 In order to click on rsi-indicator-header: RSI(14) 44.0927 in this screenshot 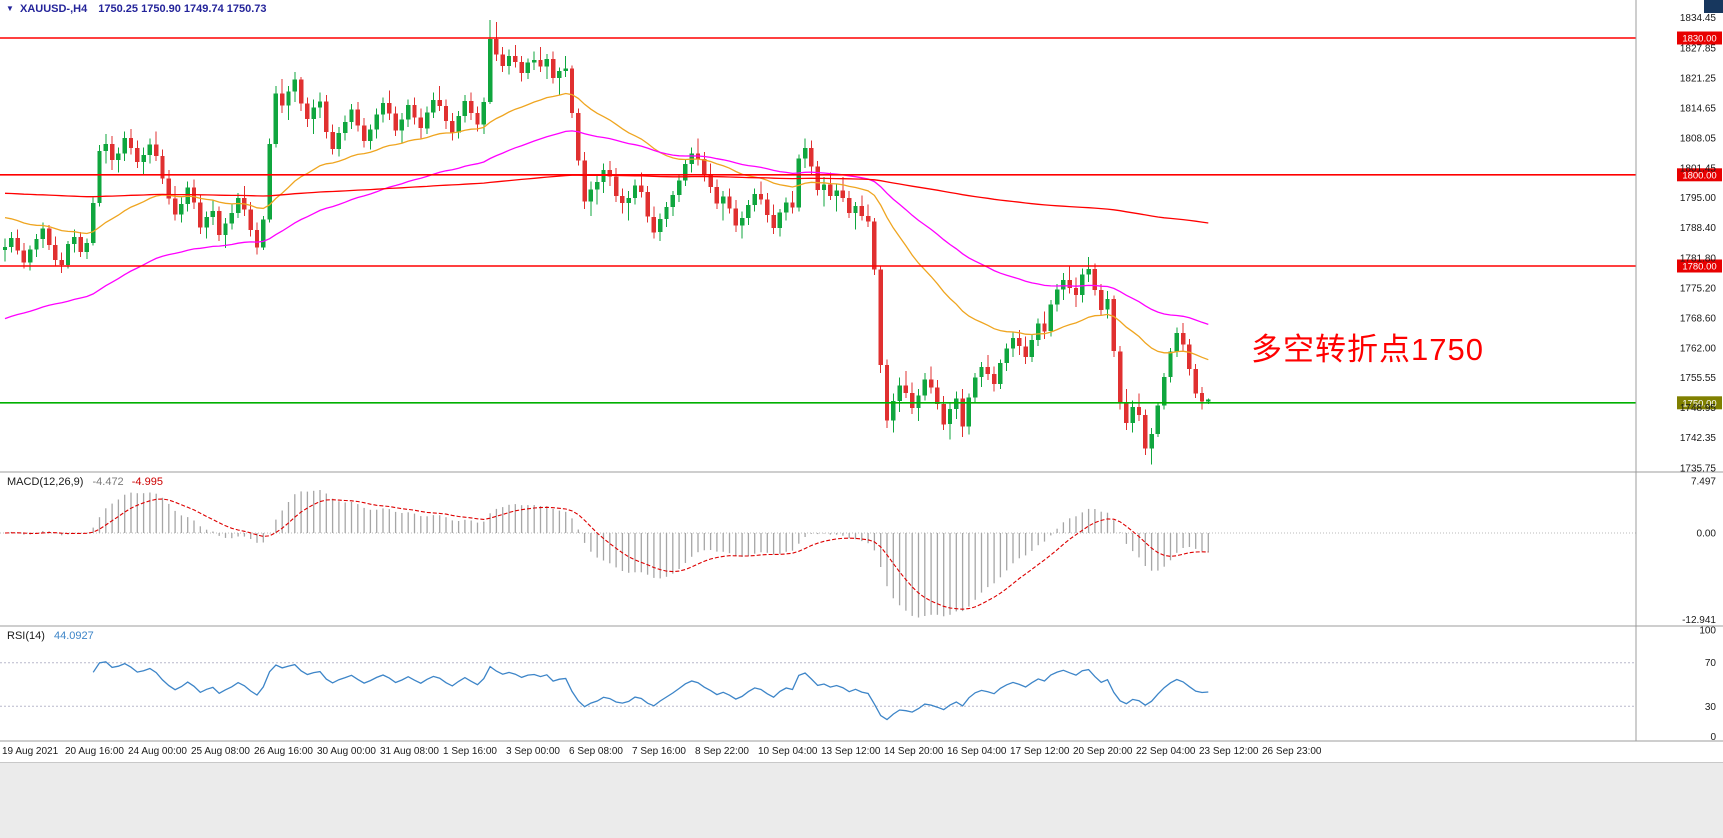, I will do `click(50, 636)`.